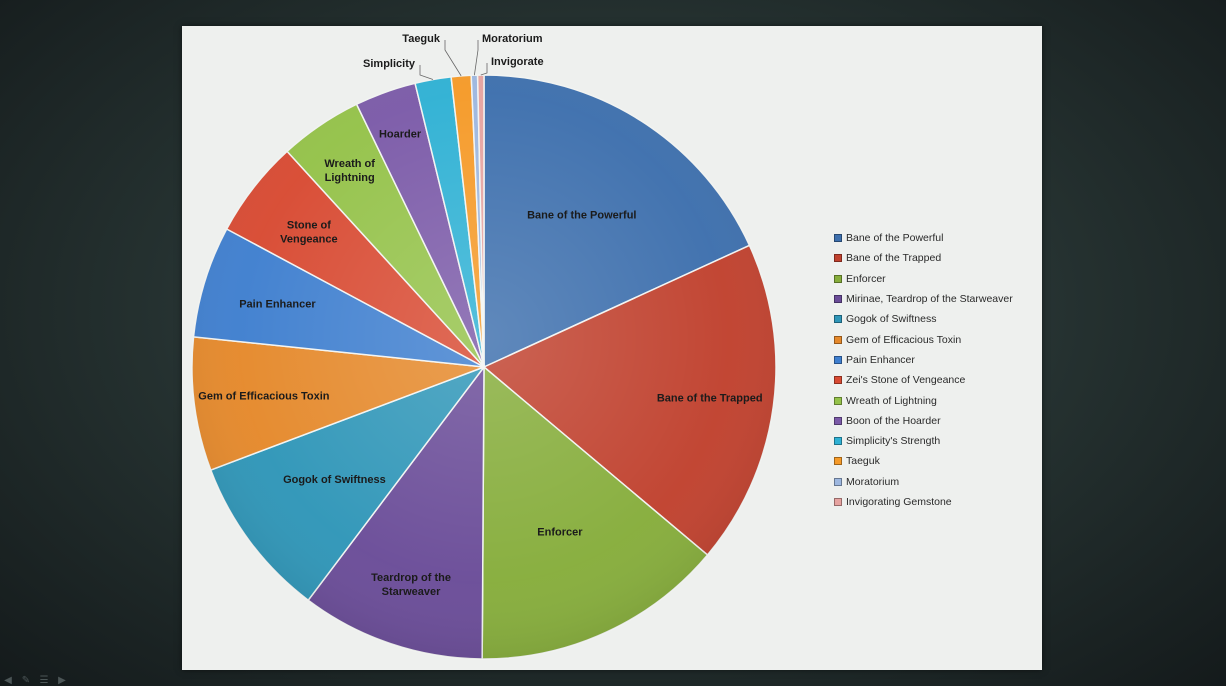  What do you see at coordinates (880, 359) in the screenshot?
I see `legend-label: Pain Enhancer` at bounding box center [880, 359].